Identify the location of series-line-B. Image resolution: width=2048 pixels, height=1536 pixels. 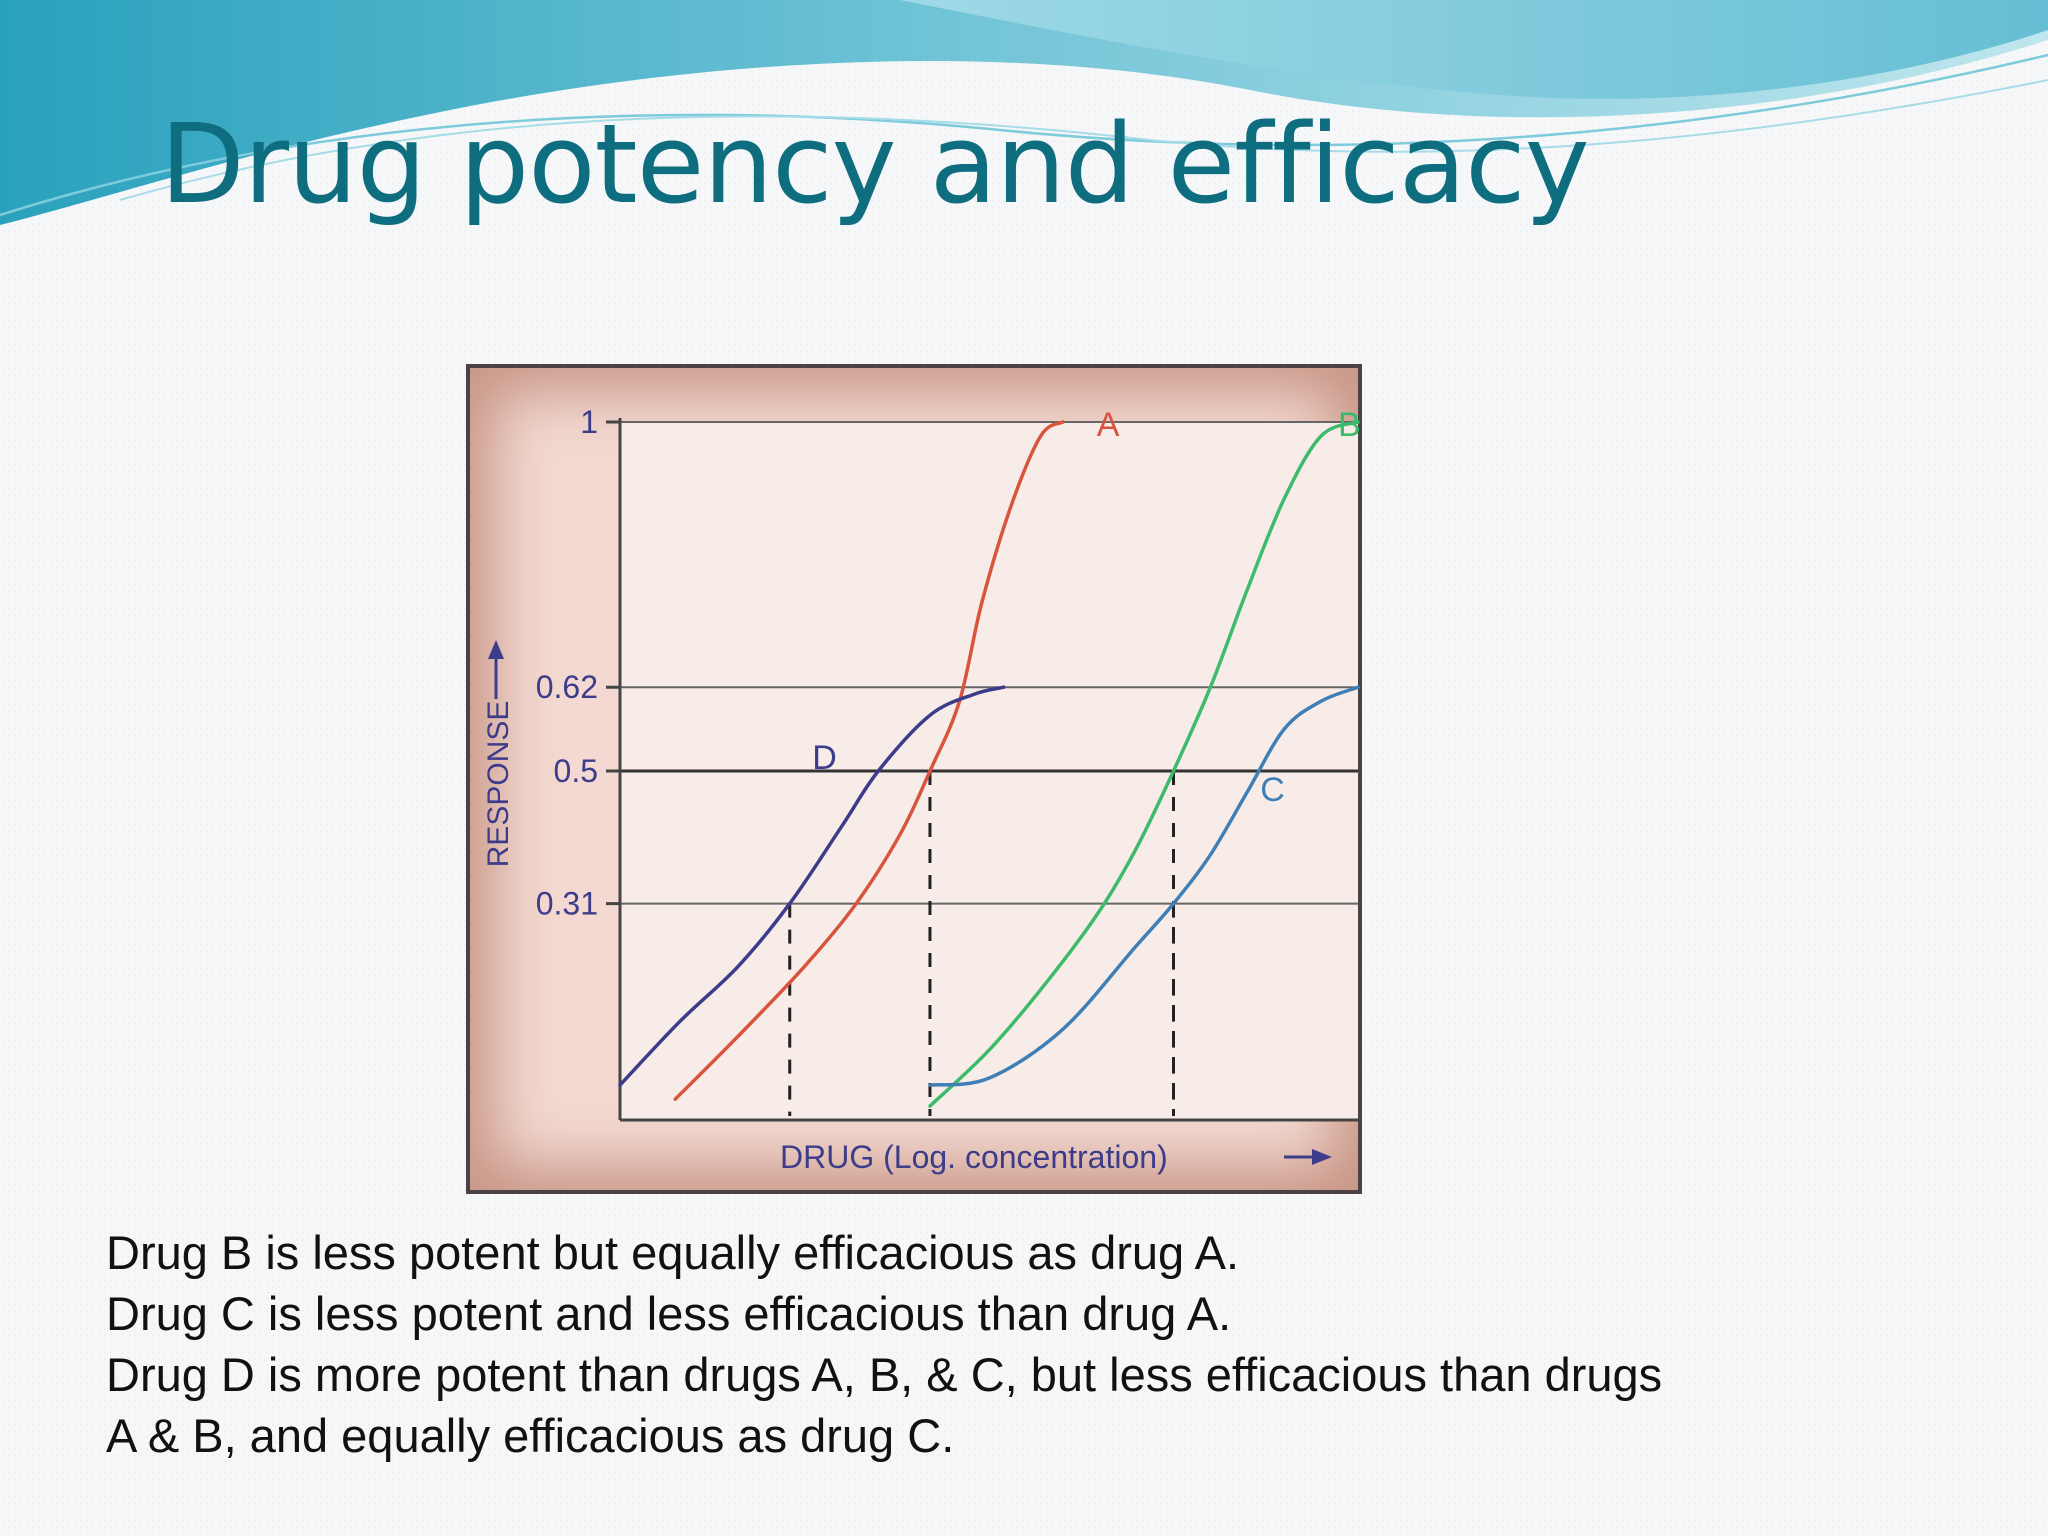
(1144, 764).